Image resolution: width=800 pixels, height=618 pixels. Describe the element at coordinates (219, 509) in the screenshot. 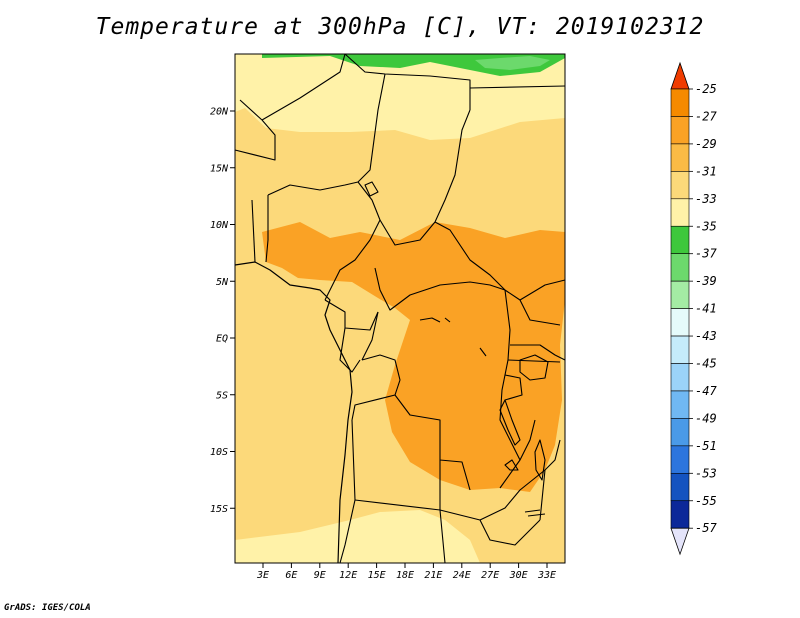

I see `lat-label: 15S` at that location.